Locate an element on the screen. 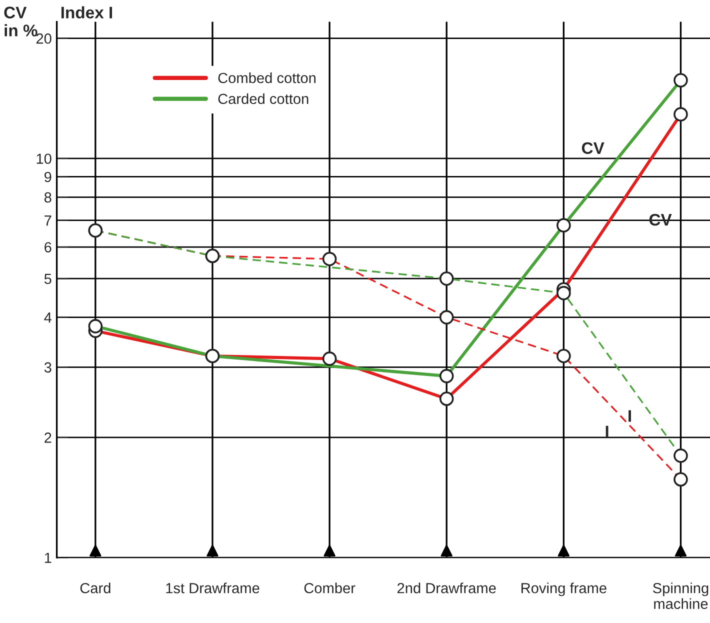 The height and width of the screenshot is (623, 710). x-tick-label: Card is located at coordinates (95, 588).